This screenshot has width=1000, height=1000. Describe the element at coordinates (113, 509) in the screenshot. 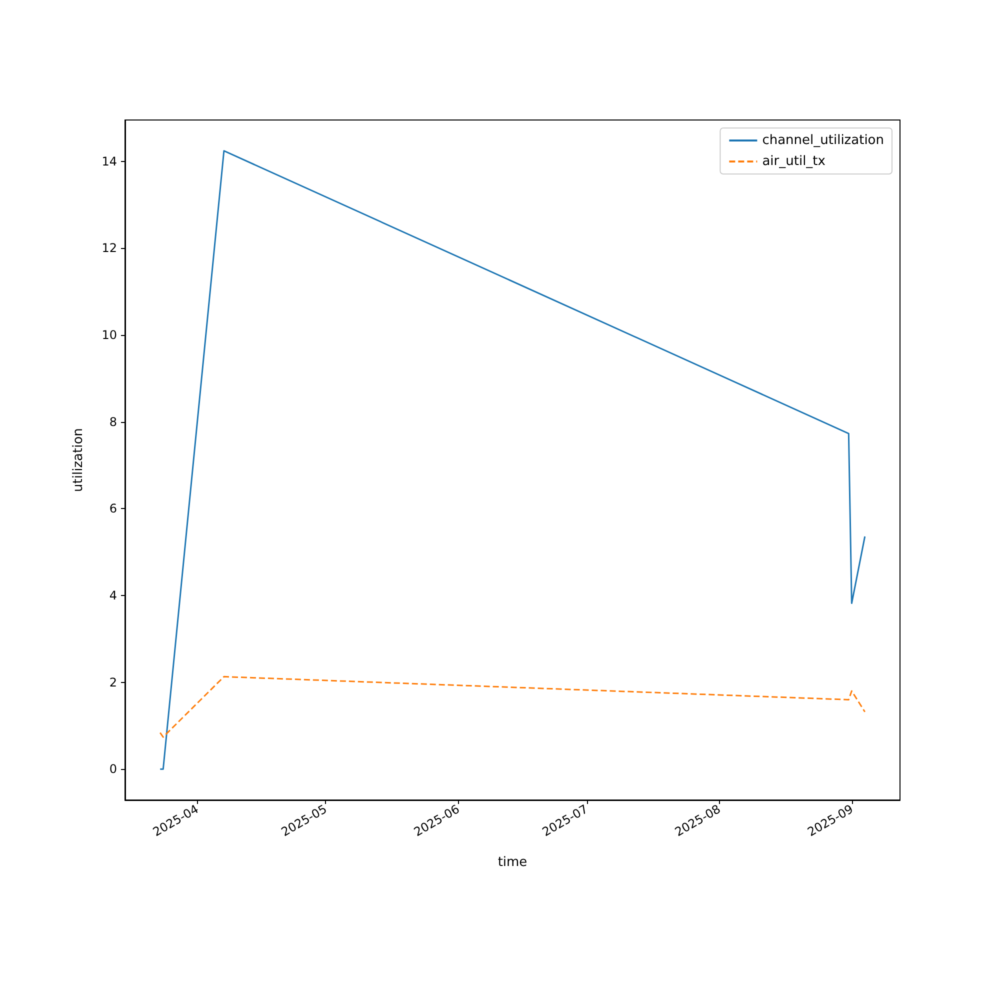

I see `y-tick-label: 6` at that location.